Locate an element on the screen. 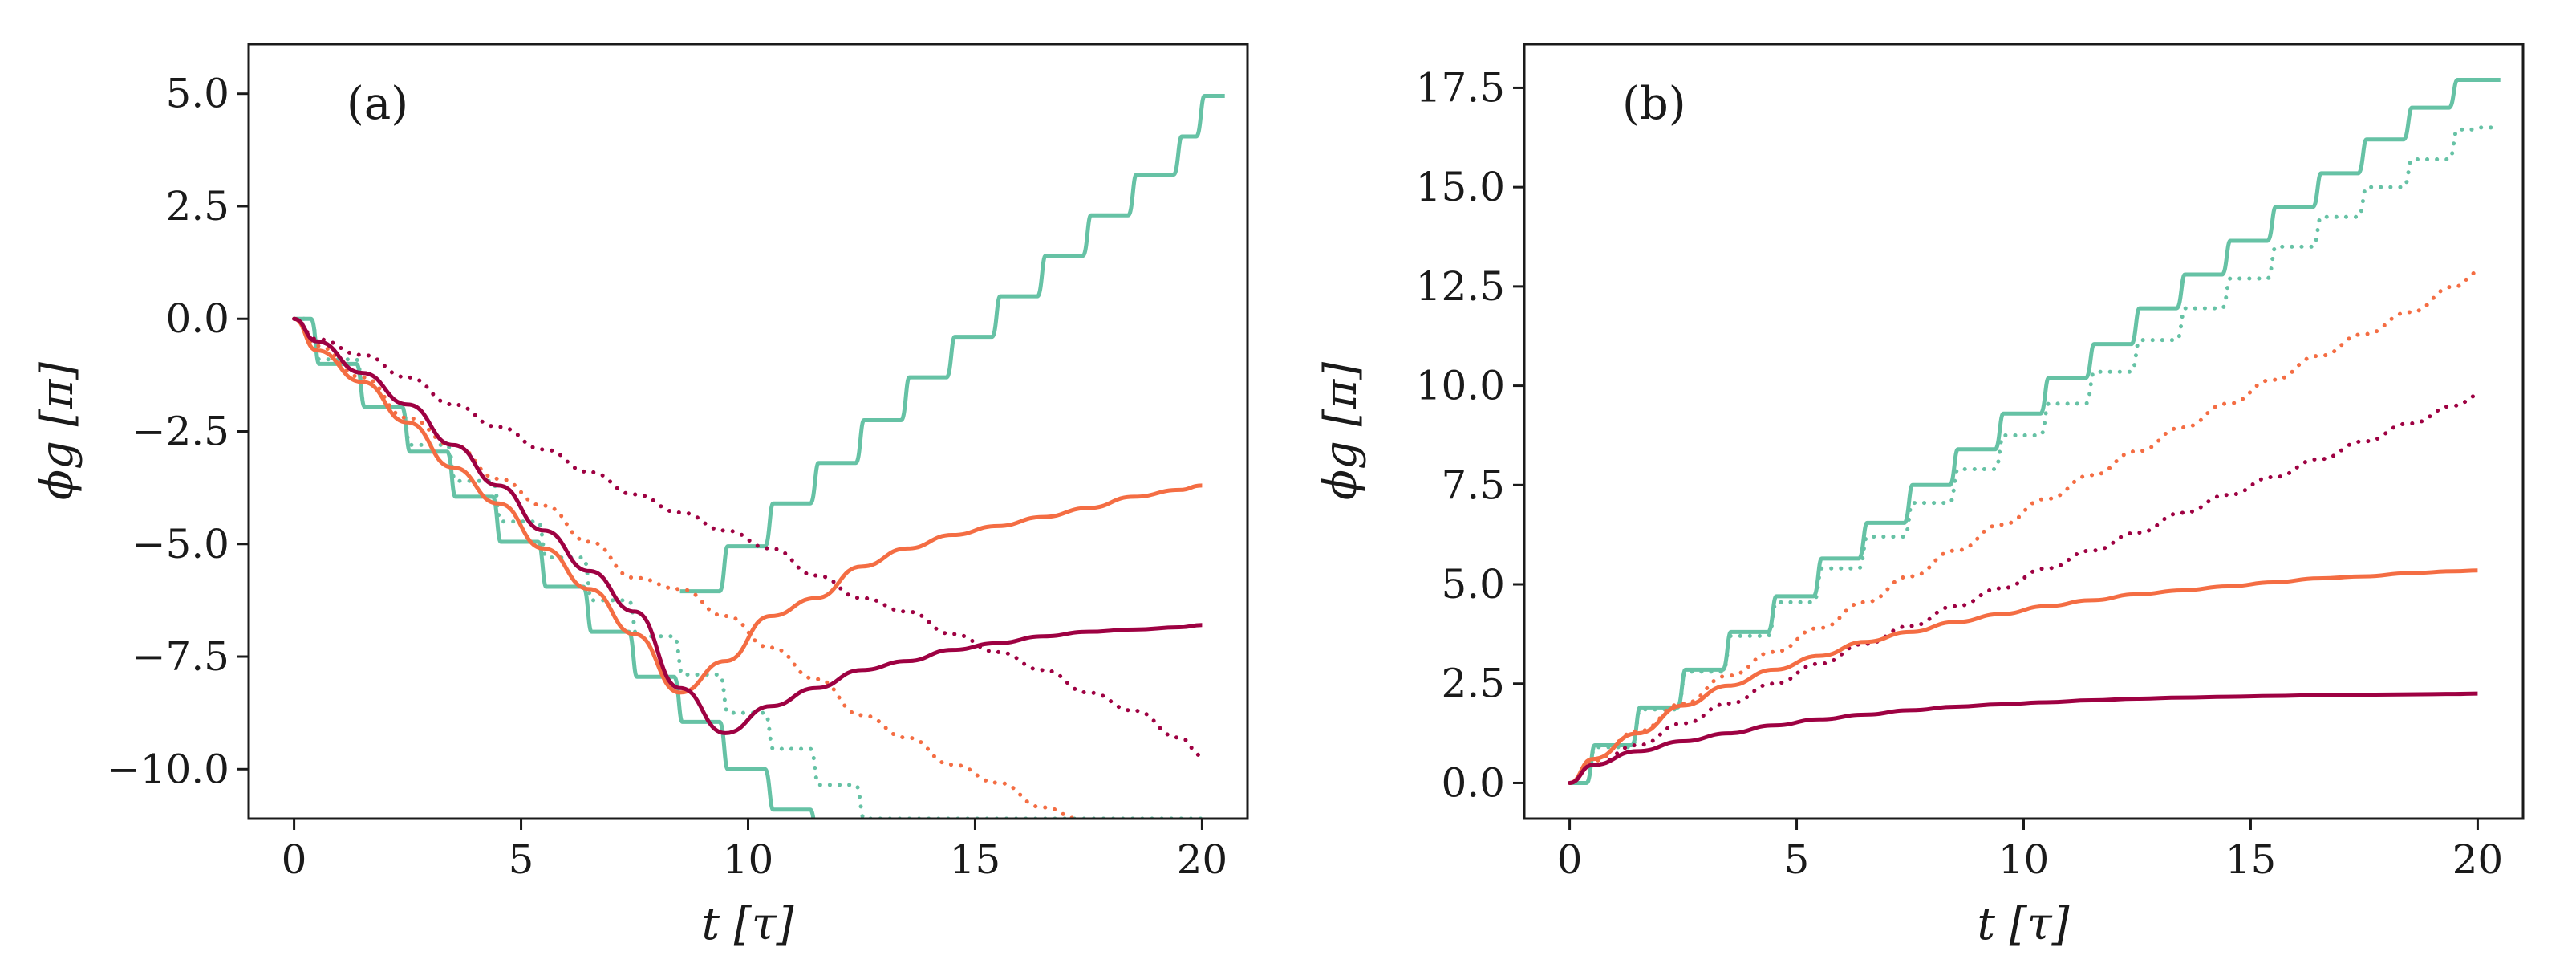  panel-a-ytick-label: −2.5 is located at coordinates (180, 432).